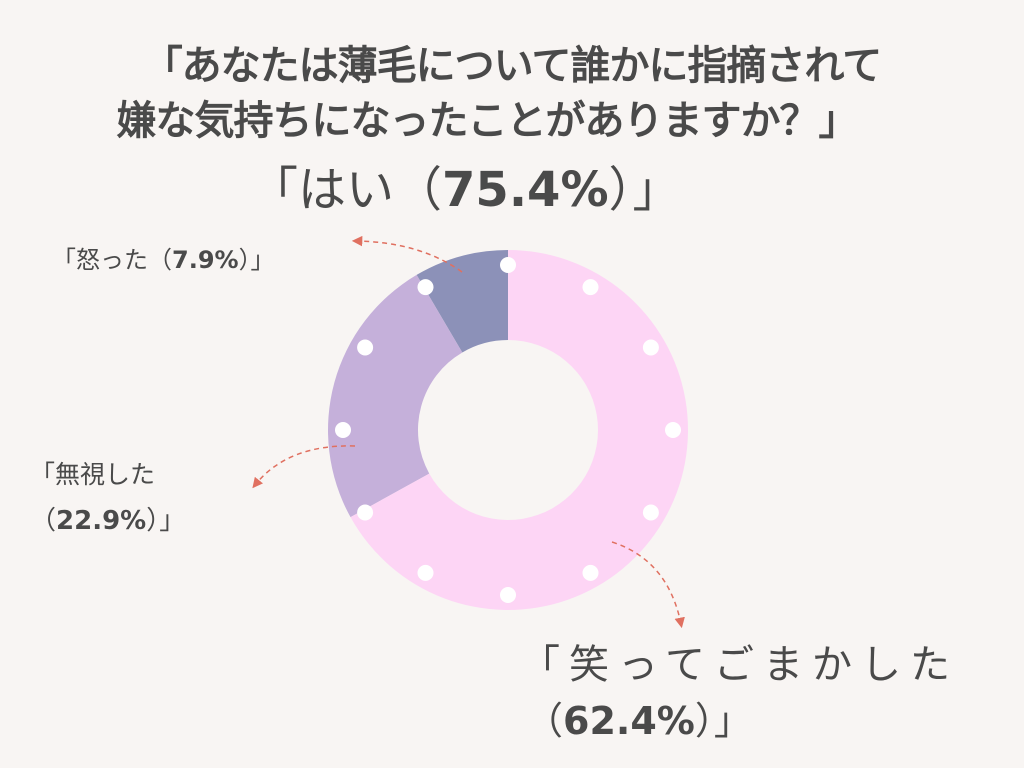  I want to click on label-ignore-name: 「無視した, so click(93, 474).